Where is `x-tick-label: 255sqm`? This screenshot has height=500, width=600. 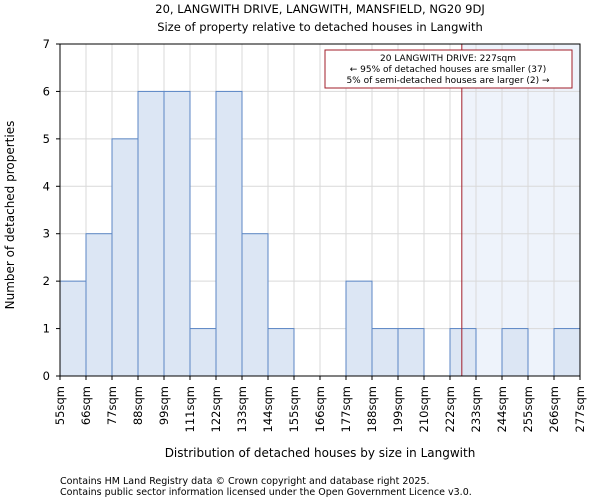 x-tick-label: 255sqm is located at coordinates (528, 409).